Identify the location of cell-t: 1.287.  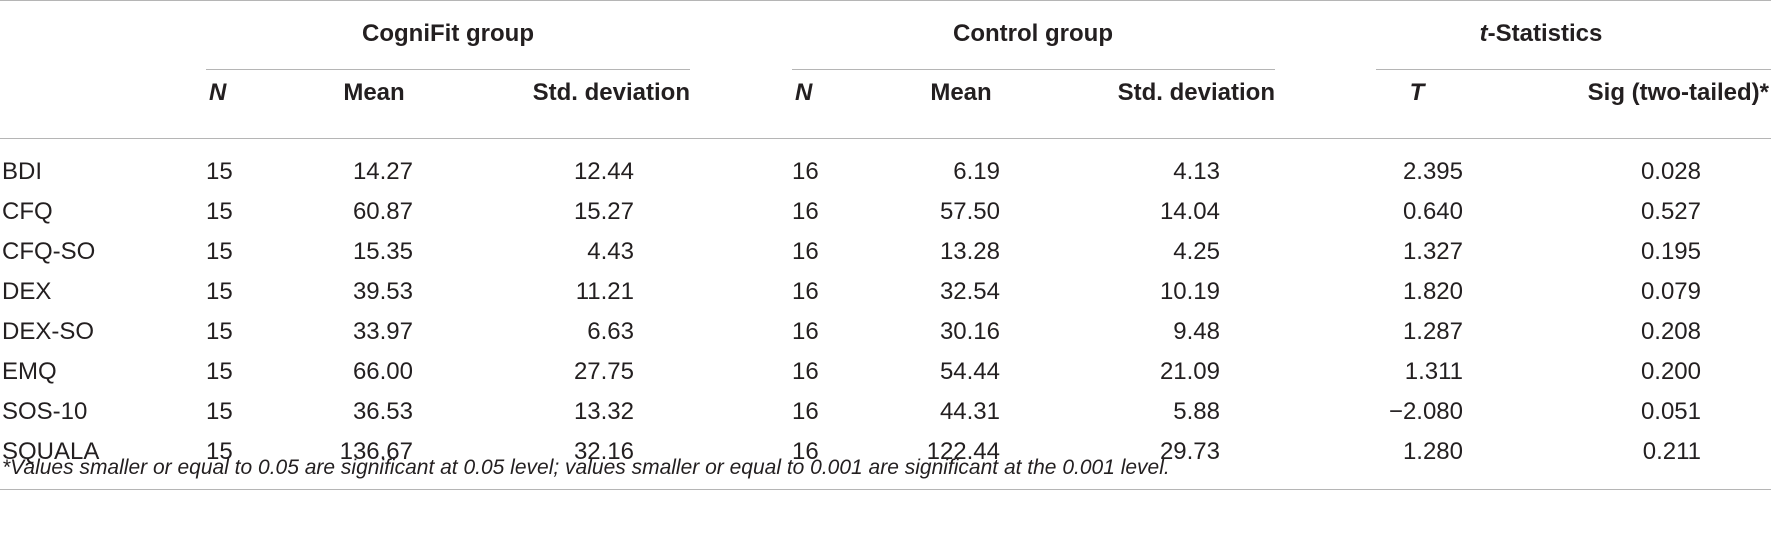
(1432, 331).